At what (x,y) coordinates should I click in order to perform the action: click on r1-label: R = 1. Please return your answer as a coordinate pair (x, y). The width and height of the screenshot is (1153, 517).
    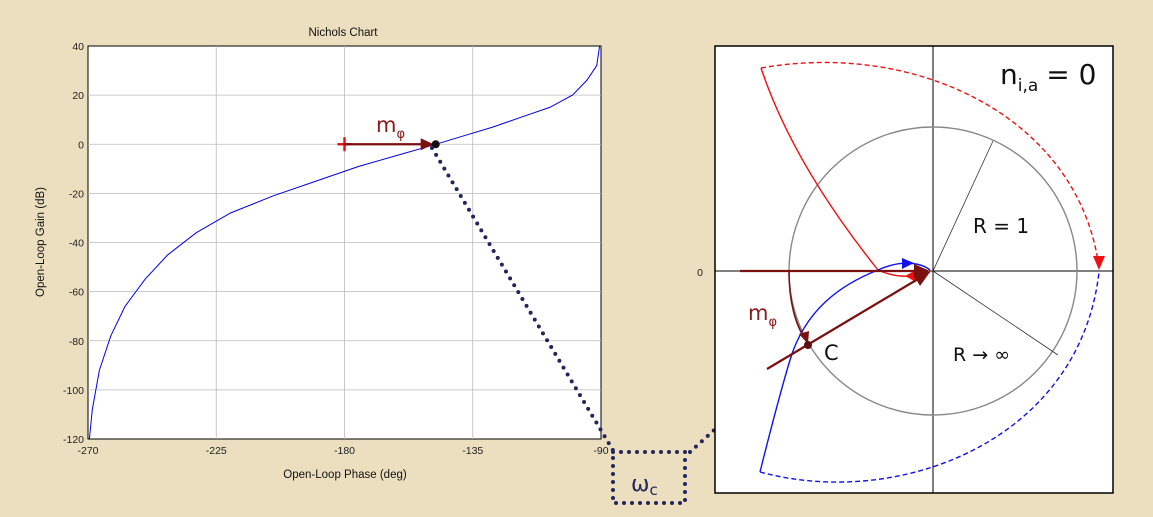
    Looking at the image, I should click on (1001, 226).